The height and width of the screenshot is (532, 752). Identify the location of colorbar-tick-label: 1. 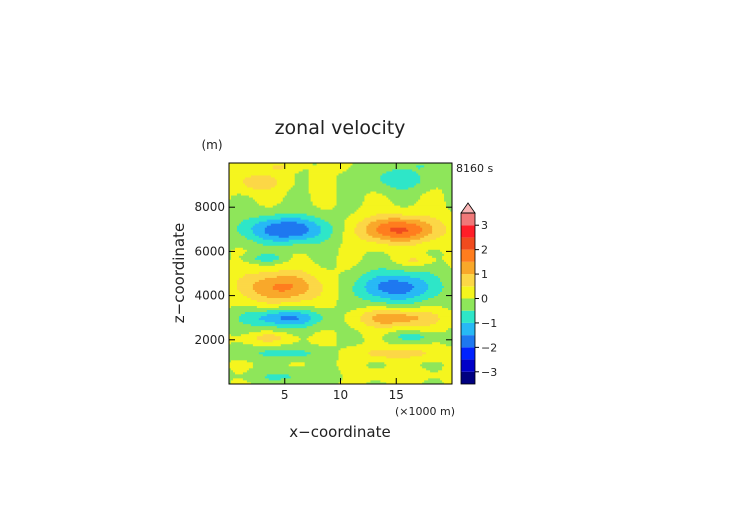
(484, 274).